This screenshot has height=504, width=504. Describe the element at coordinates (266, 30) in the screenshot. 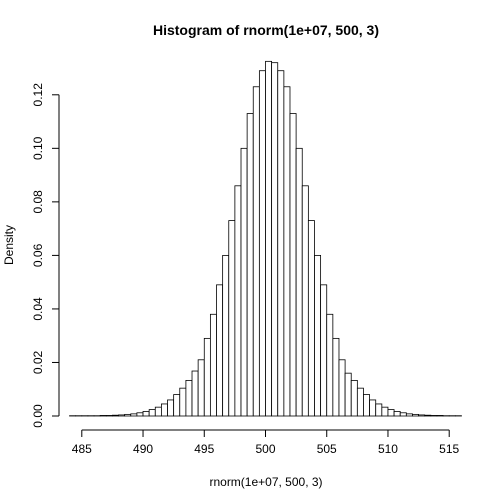

I see `chart-title: Histogram of rnorm(1e+07, 500, 3)` at that location.